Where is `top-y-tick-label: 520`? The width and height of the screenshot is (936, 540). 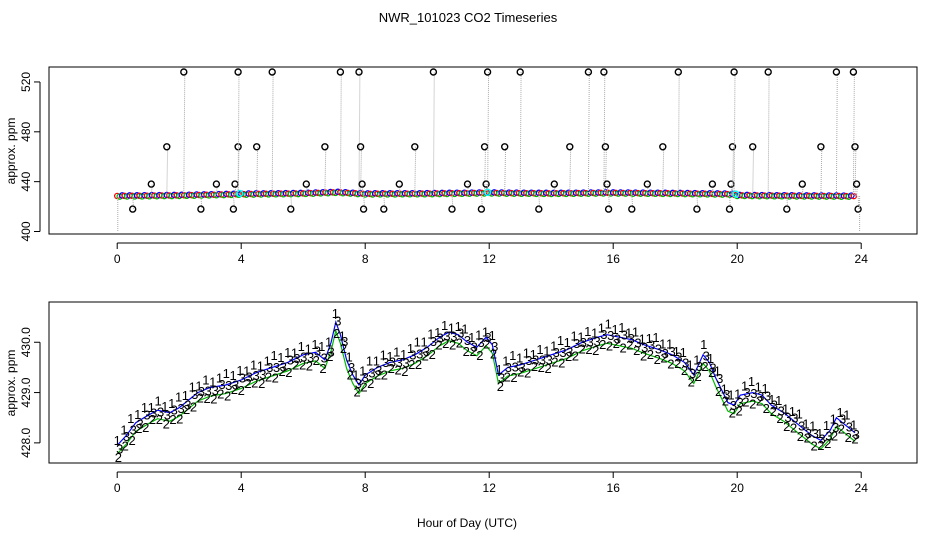 top-y-tick-label: 520 is located at coordinates (26, 82).